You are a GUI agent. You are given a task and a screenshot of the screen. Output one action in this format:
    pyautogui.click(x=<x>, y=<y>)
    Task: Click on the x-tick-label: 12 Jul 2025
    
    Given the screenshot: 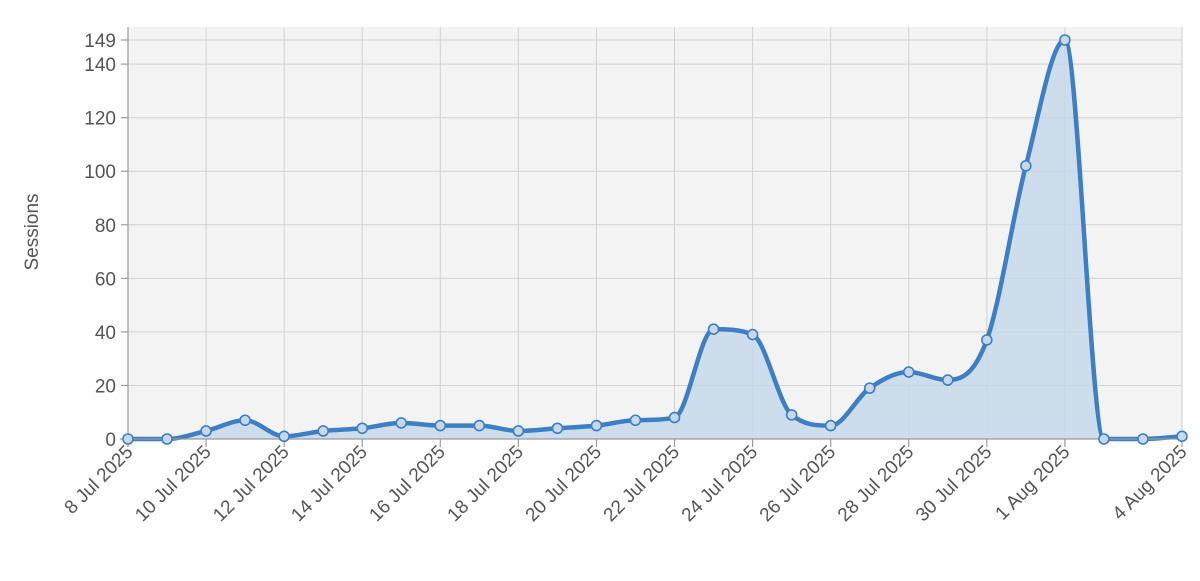 What is the action you would take?
    pyautogui.click(x=251, y=484)
    